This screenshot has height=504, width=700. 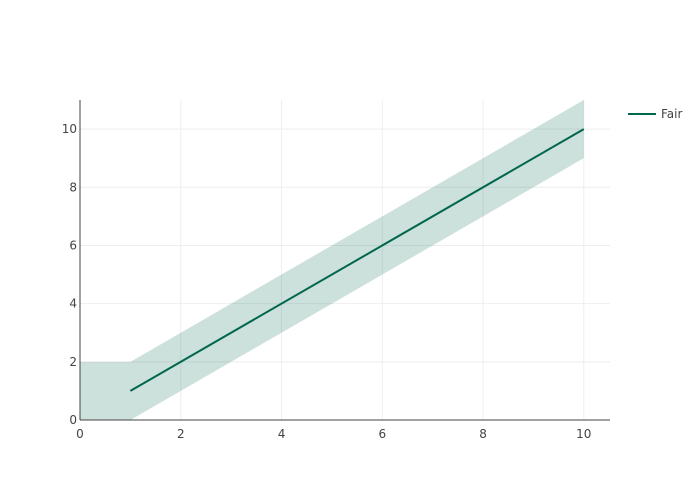 What do you see at coordinates (73, 304) in the screenshot?
I see `y-tick-label: 4` at bounding box center [73, 304].